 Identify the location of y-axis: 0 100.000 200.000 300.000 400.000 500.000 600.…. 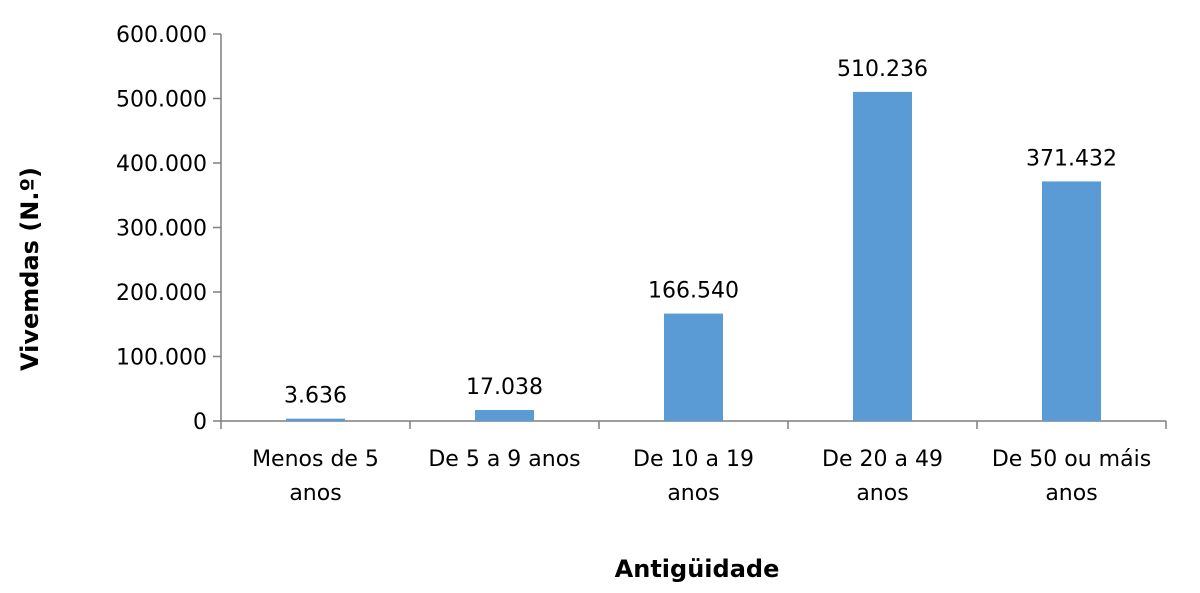
(169, 229).